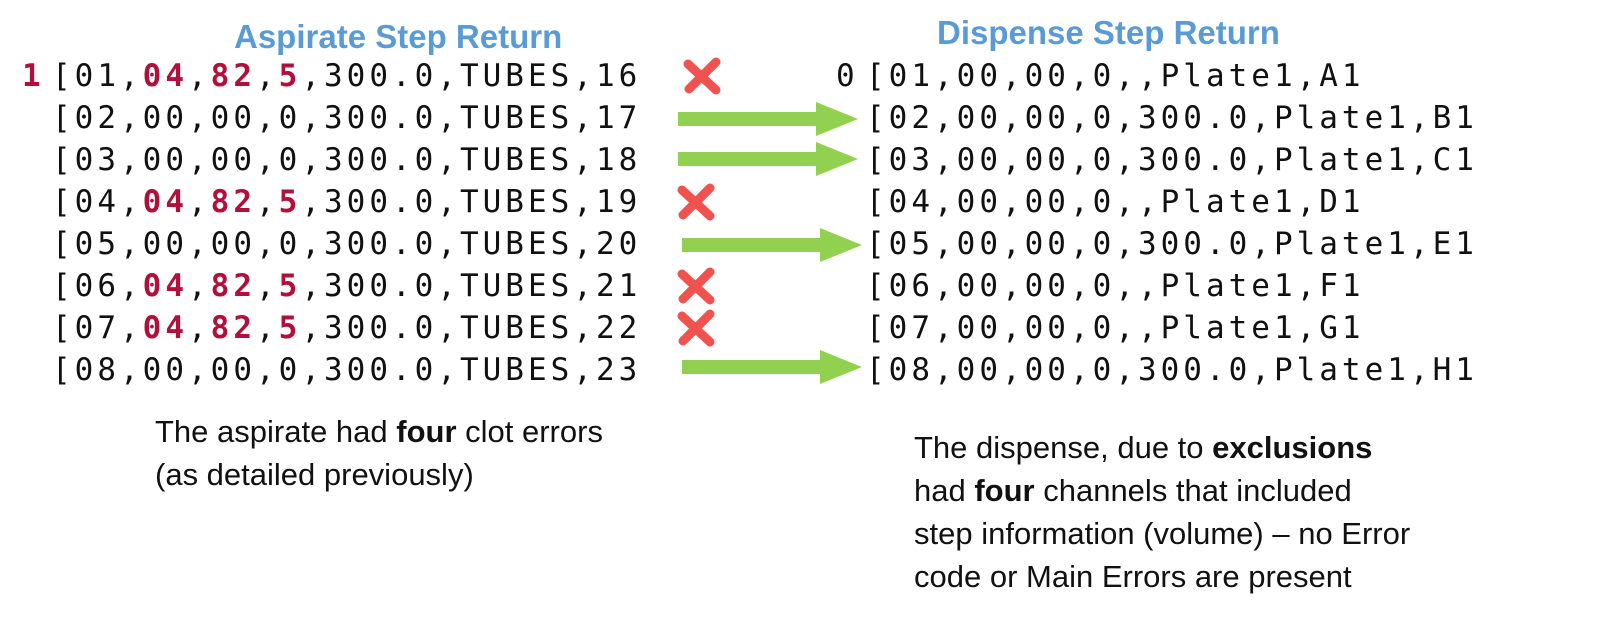 This screenshot has width=1620, height=632. I want to click on step-info: [03,00,00,0,300.0,Plate1,C1, so click(1172, 160).